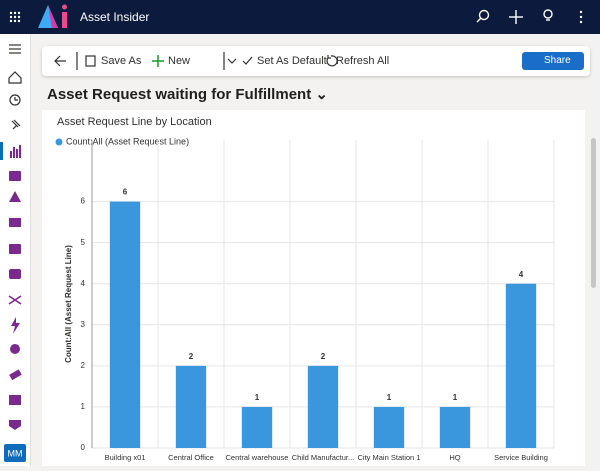 The height and width of the screenshot is (471, 600). Describe the element at coordinates (521, 457) in the screenshot. I see `x-tick-label: Service Building` at that location.